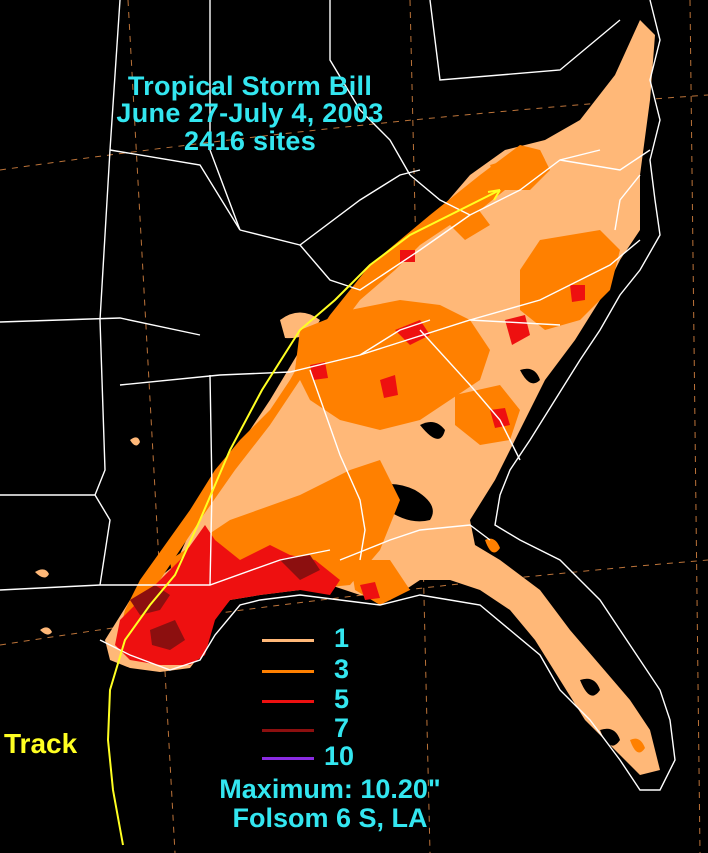 The height and width of the screenshot is (853, 708). What do you see at coordinates (342, 669) in the screenshot?
I see `legend-label-3: 3` at bounding box center [342, 669].